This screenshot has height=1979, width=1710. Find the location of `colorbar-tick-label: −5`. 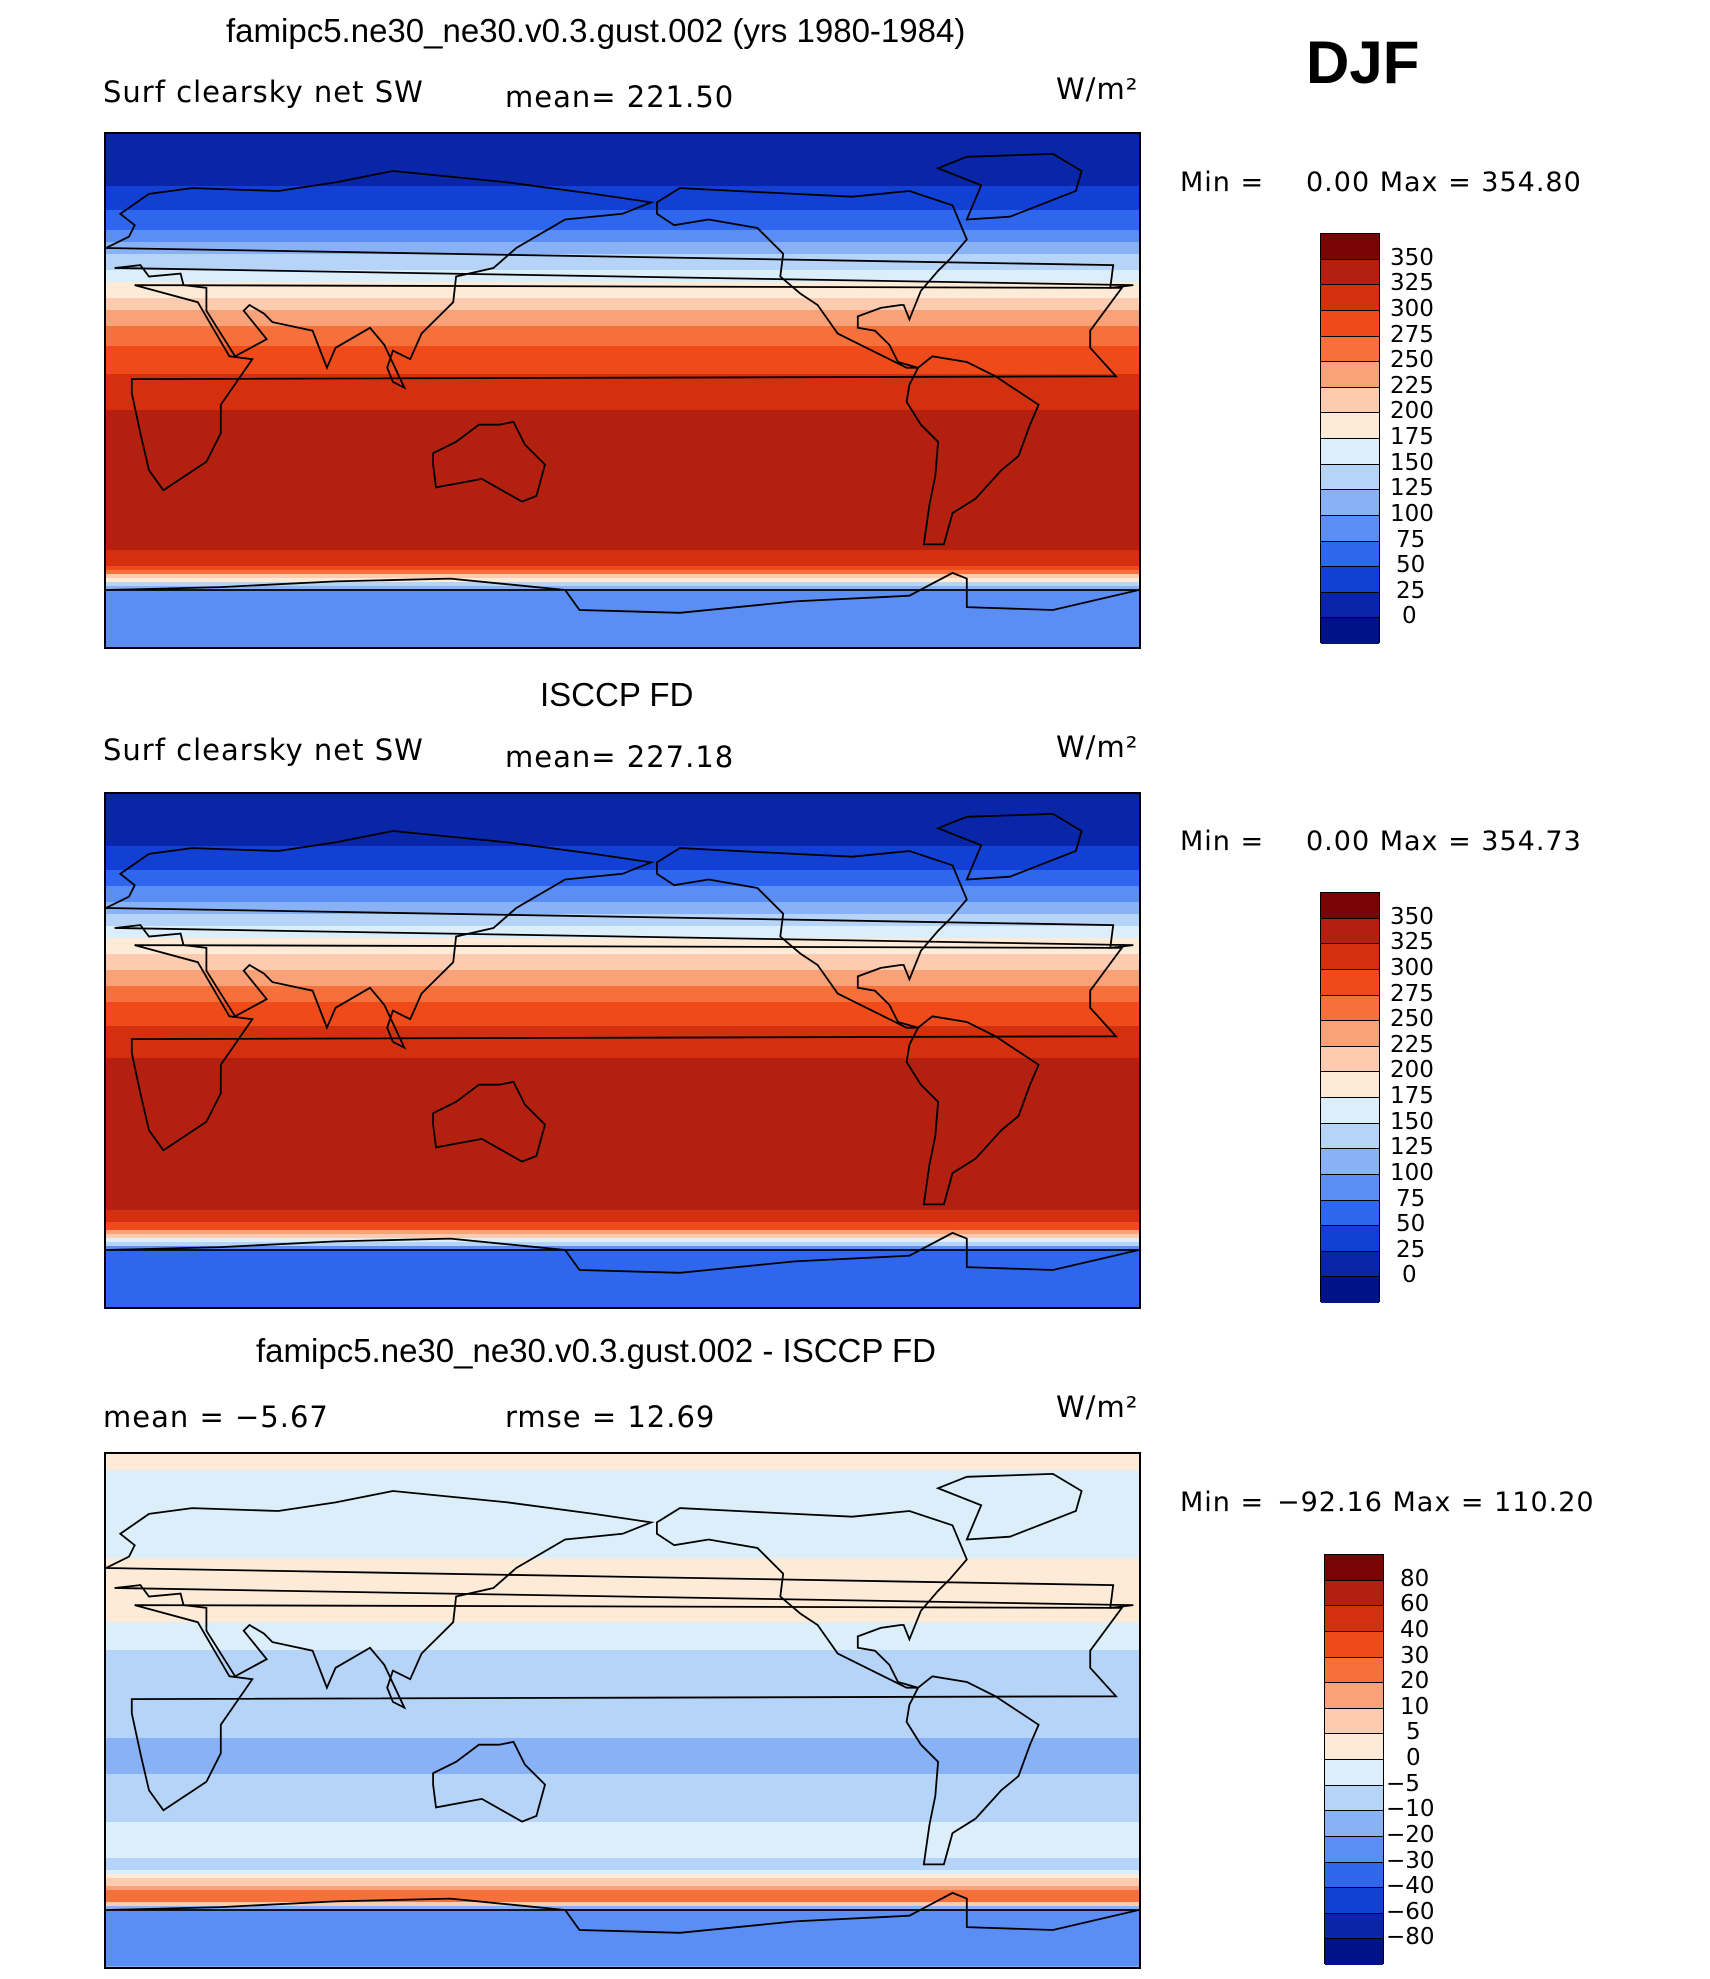

colorbar-tick-label: −5 is located at coordinates (1403, 1783).